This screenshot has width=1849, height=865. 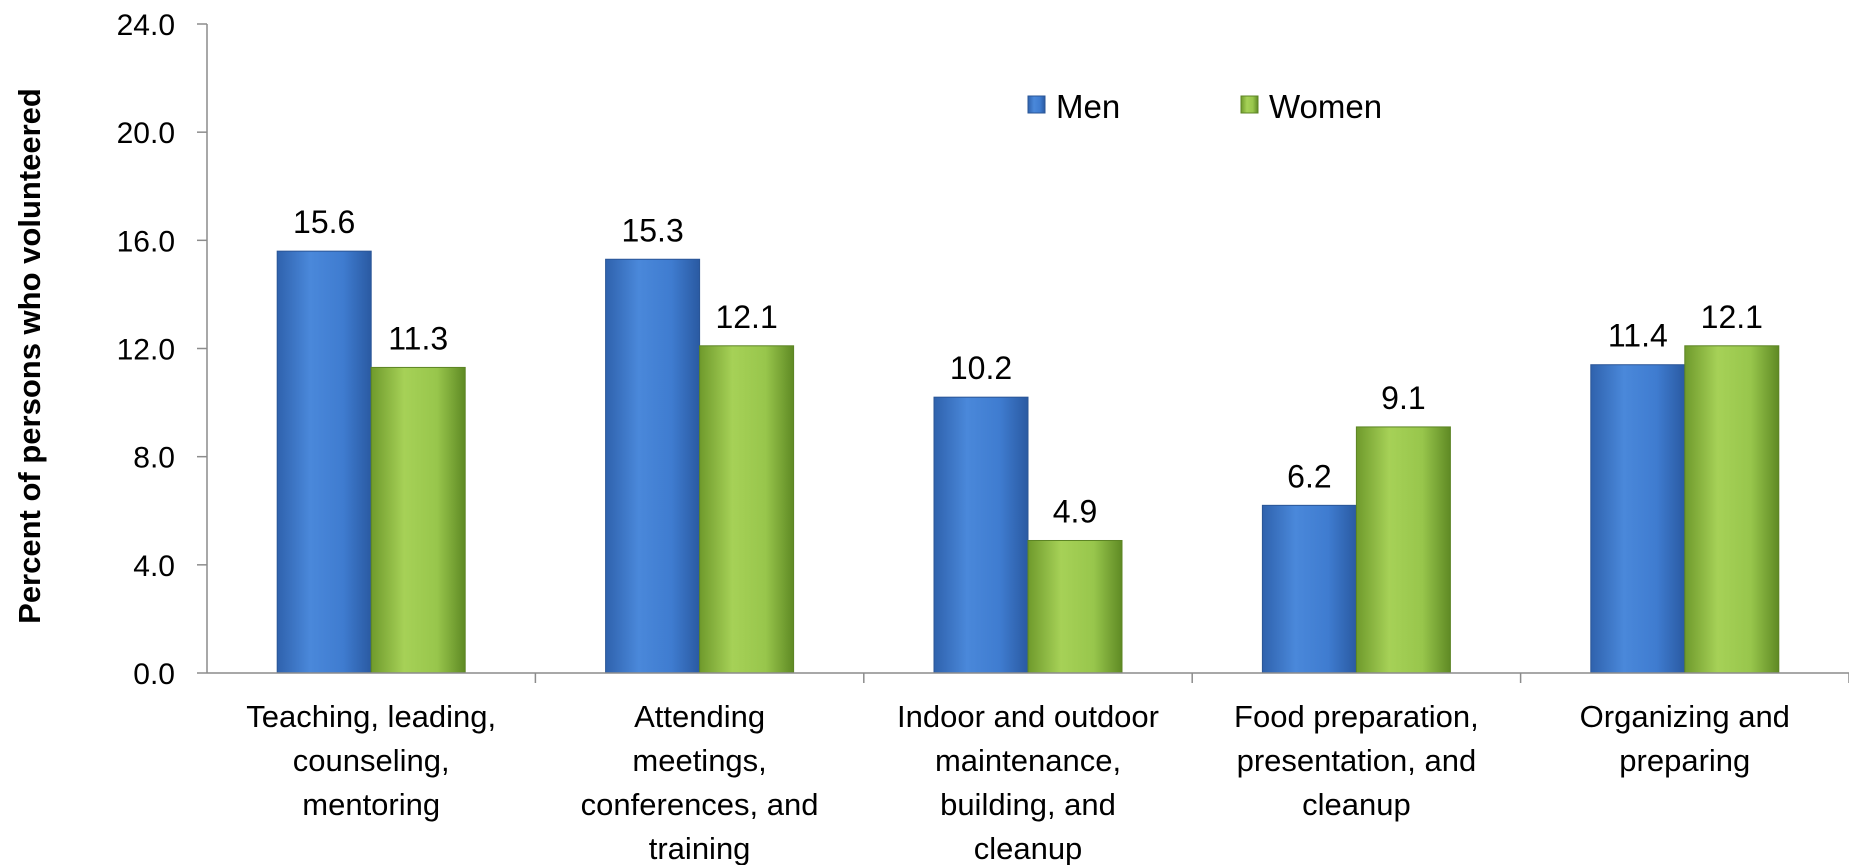 What do you see at coordinates (1309, 476) in the screenshot?
I see `data-label-men: 6.2` at bounding box center [1309, 476].